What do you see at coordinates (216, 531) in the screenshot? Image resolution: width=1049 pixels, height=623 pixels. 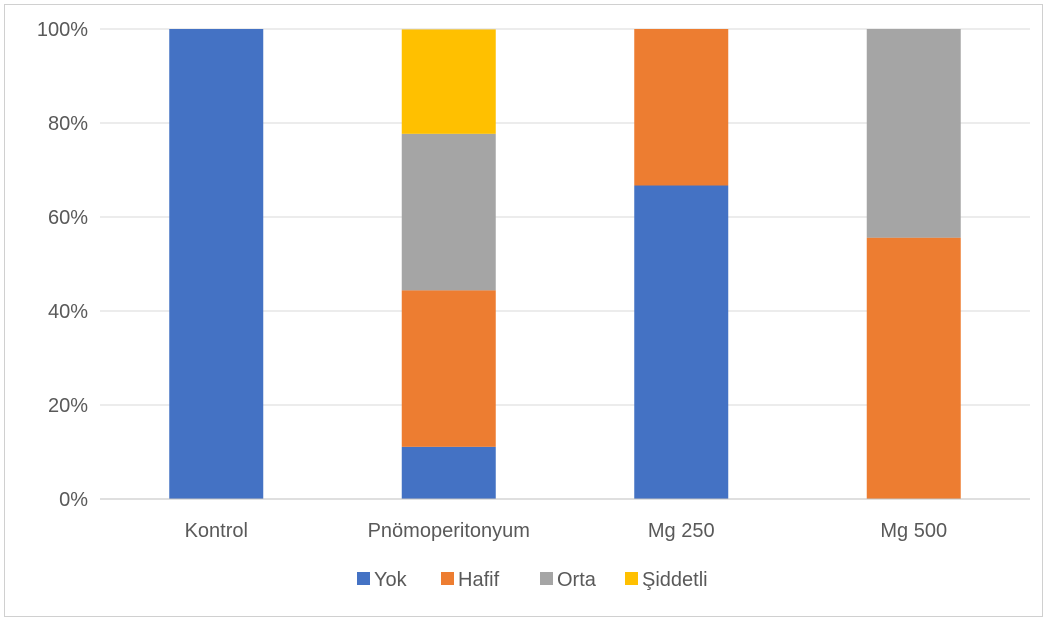 I see `x-category-label: Kontrol` at bounding box center [216, 531].